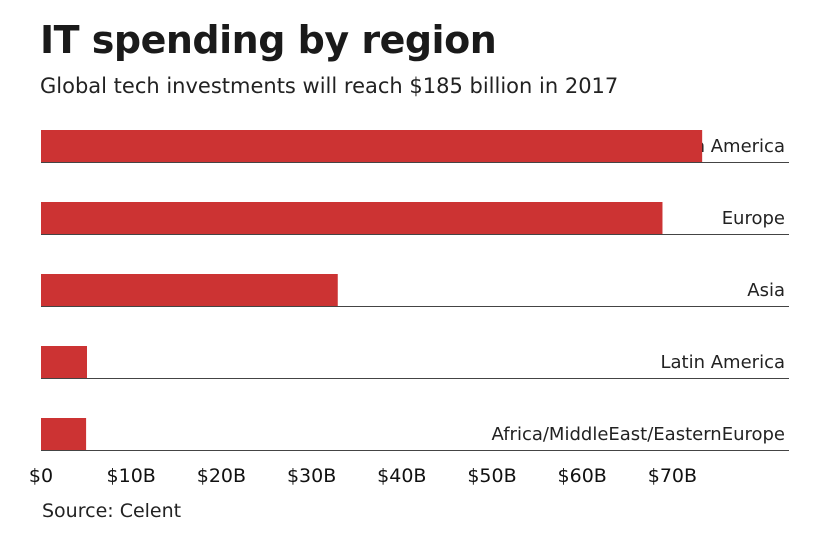  I want to click on x-tick-label: $60B, so click(582, 476).